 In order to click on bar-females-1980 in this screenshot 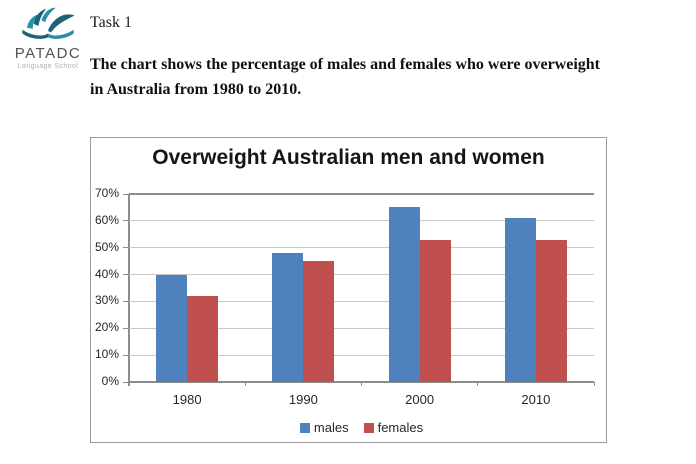, I will do `click(203, 339)`.